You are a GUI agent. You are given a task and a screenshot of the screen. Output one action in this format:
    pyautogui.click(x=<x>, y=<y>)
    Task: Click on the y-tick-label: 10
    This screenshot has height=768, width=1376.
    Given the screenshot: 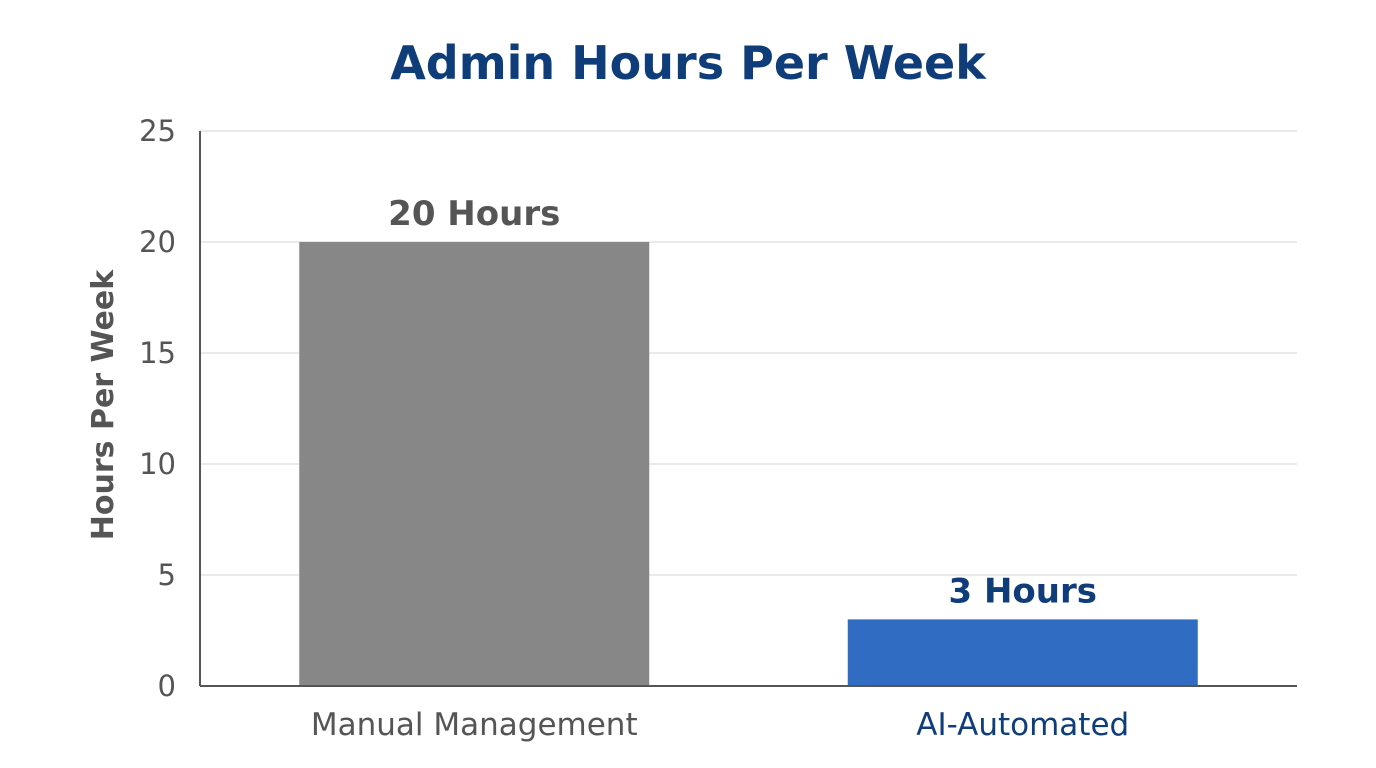 What is the action you would take?
    pyautogui.click(x=157, y=464)
    